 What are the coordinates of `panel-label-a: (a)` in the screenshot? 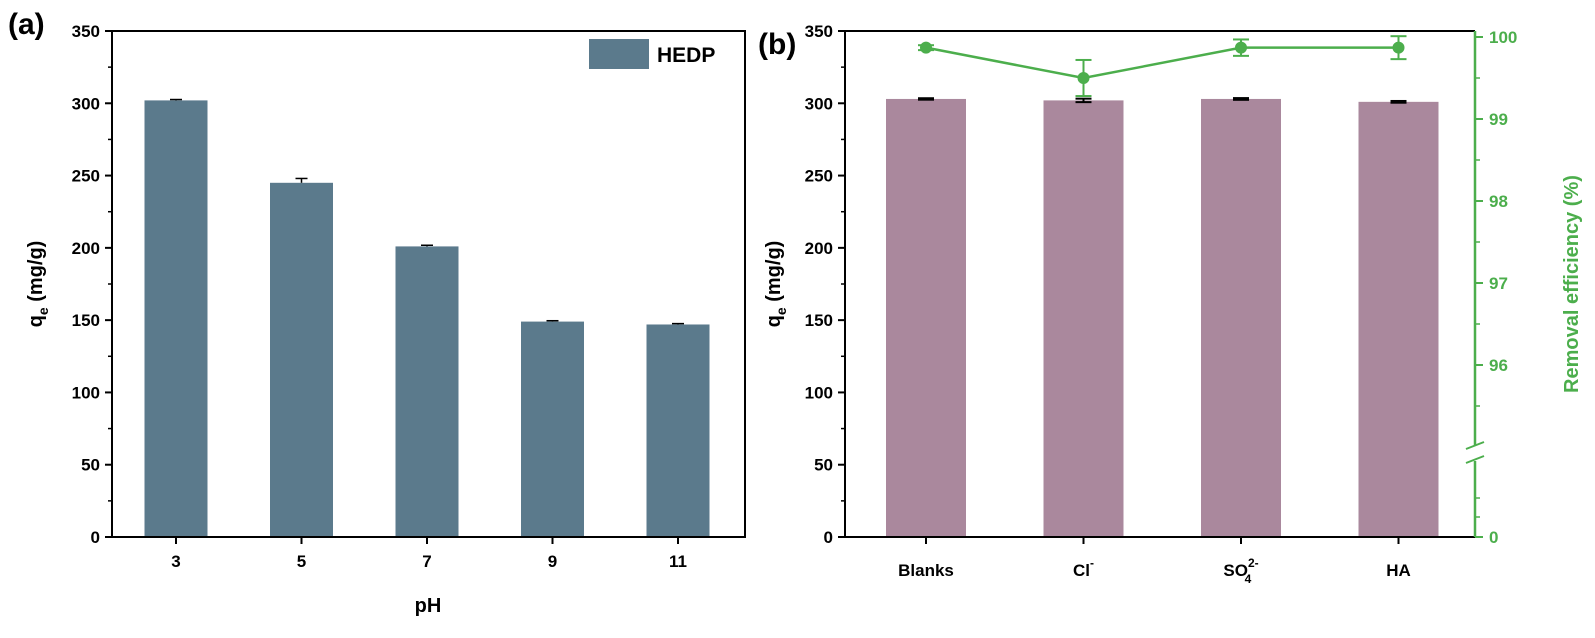 It's located at (26, 24).